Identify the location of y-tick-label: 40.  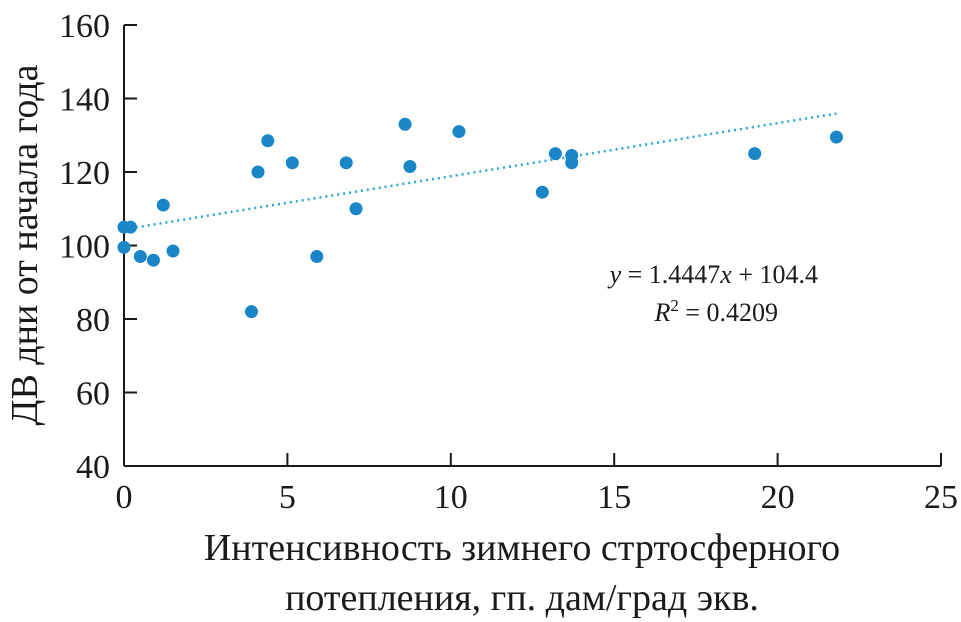
(93, 467).